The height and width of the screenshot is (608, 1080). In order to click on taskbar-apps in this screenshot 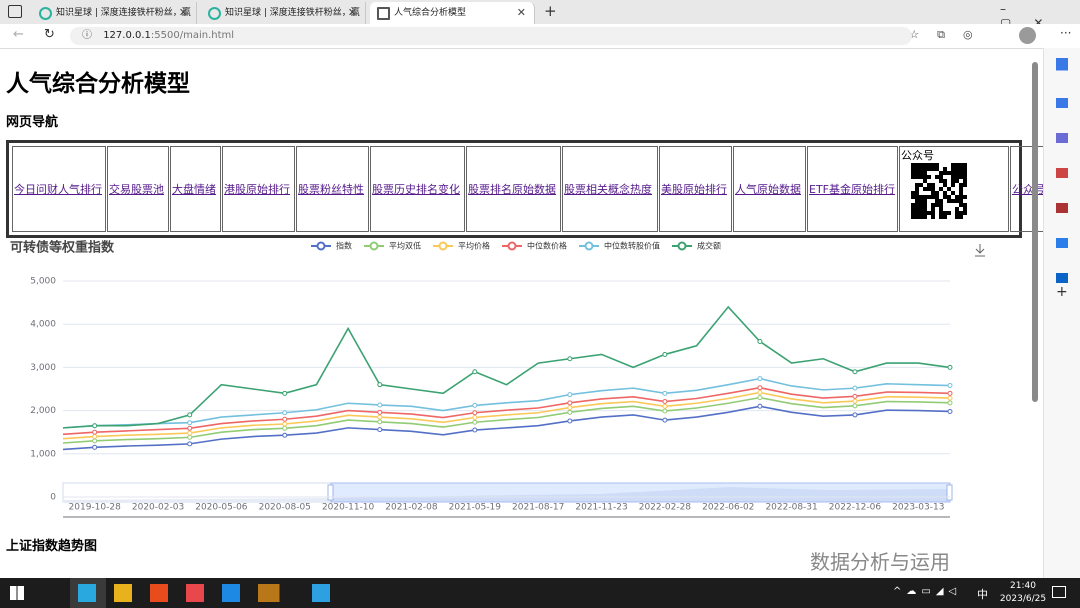, I will do `click(258, 593)`.